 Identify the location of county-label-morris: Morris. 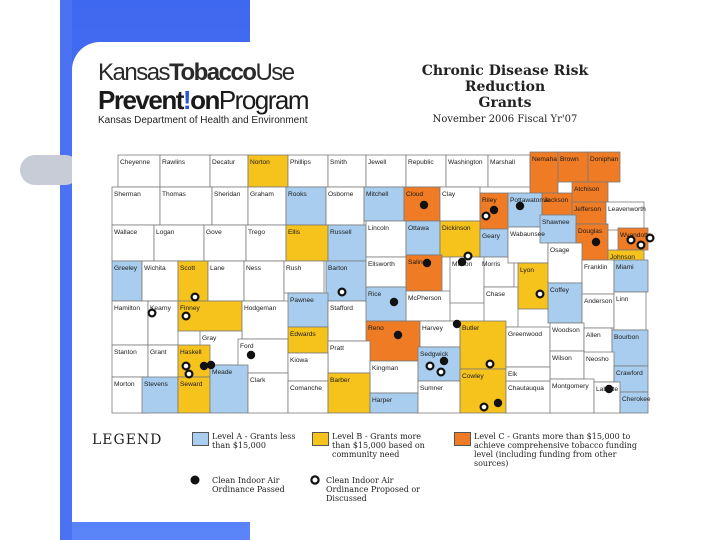
(491, 264).